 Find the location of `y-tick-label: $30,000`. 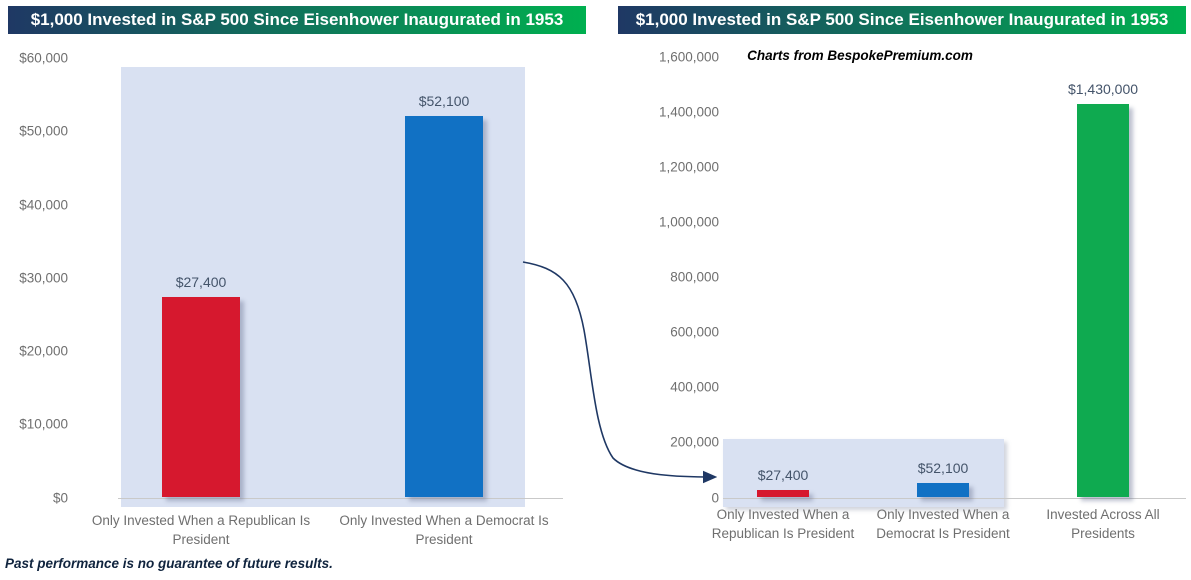

y-tick-label: $30,000 is located at coordinates (43, 278).